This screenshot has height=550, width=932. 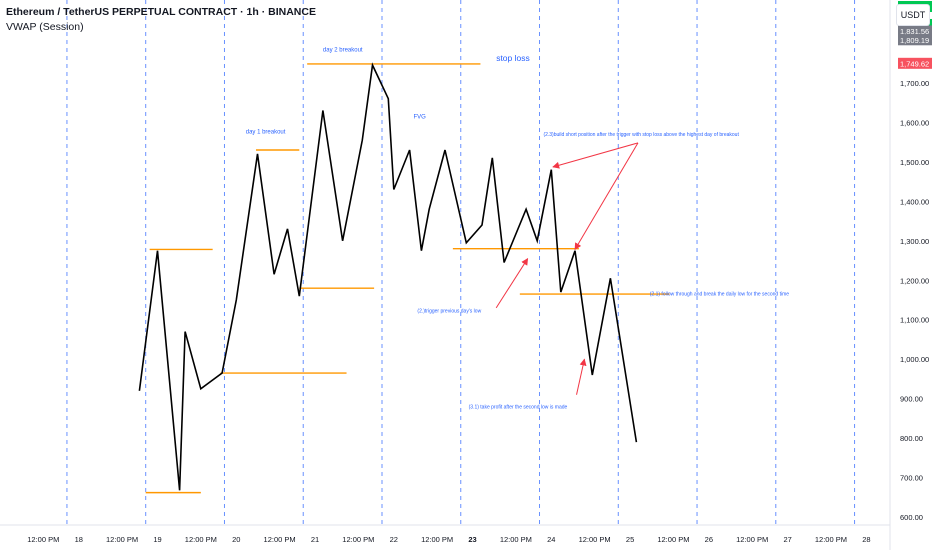 I want to click on y-tick-label: 800.00, so click(x=911, y=438).